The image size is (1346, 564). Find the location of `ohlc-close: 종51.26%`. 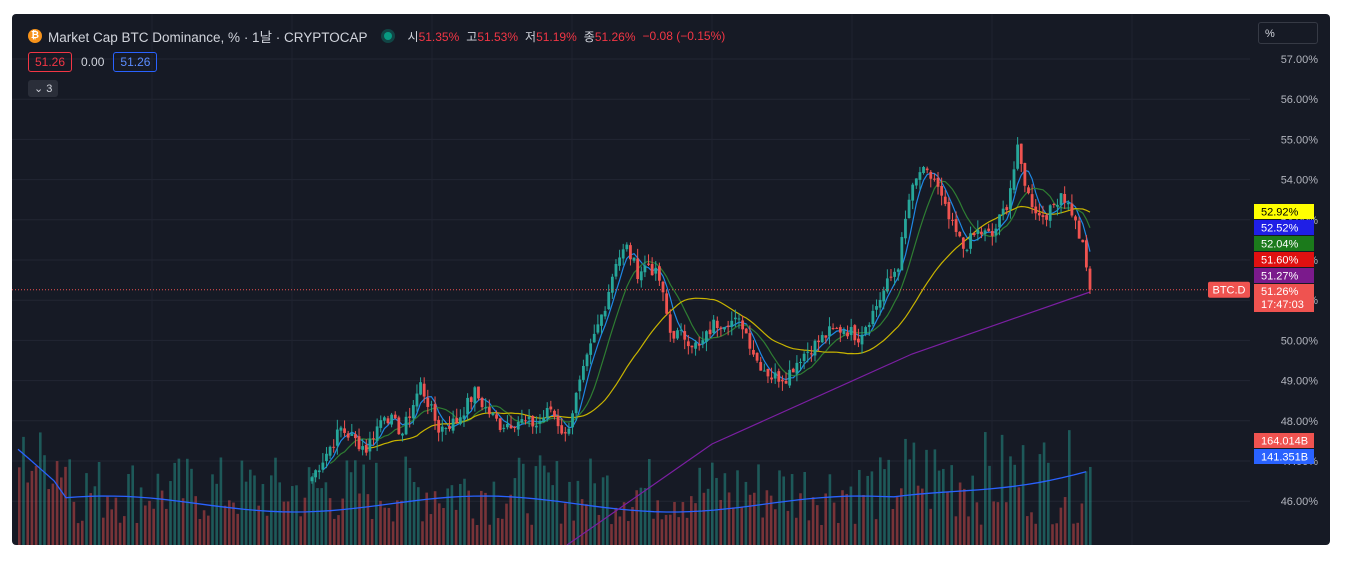

ohlc-close: 종51.26% is located at coordinates (609, 36).